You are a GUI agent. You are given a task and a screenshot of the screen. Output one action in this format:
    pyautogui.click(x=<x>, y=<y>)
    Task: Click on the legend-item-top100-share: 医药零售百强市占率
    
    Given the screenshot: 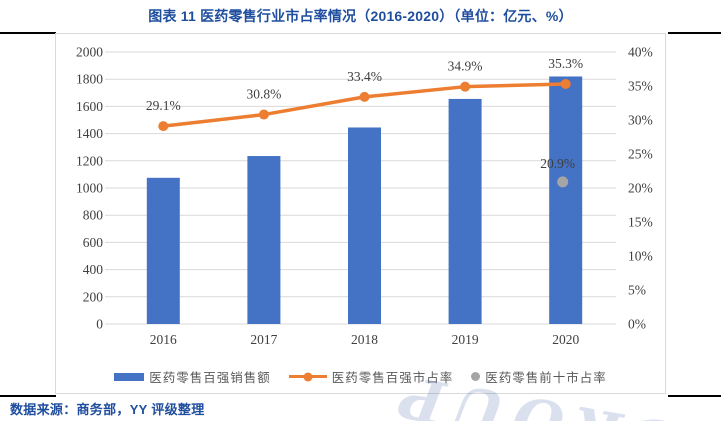 What is the action you would take?
    pyautogui.click(x=371, y=376)
    